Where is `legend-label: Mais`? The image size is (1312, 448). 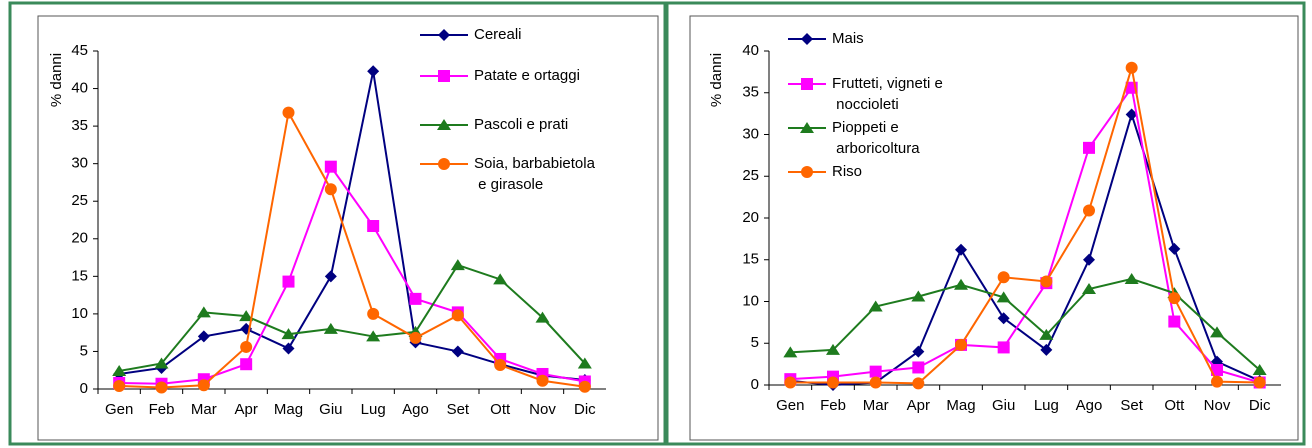 legend-label: Mais is located at coordinates (848, 38).